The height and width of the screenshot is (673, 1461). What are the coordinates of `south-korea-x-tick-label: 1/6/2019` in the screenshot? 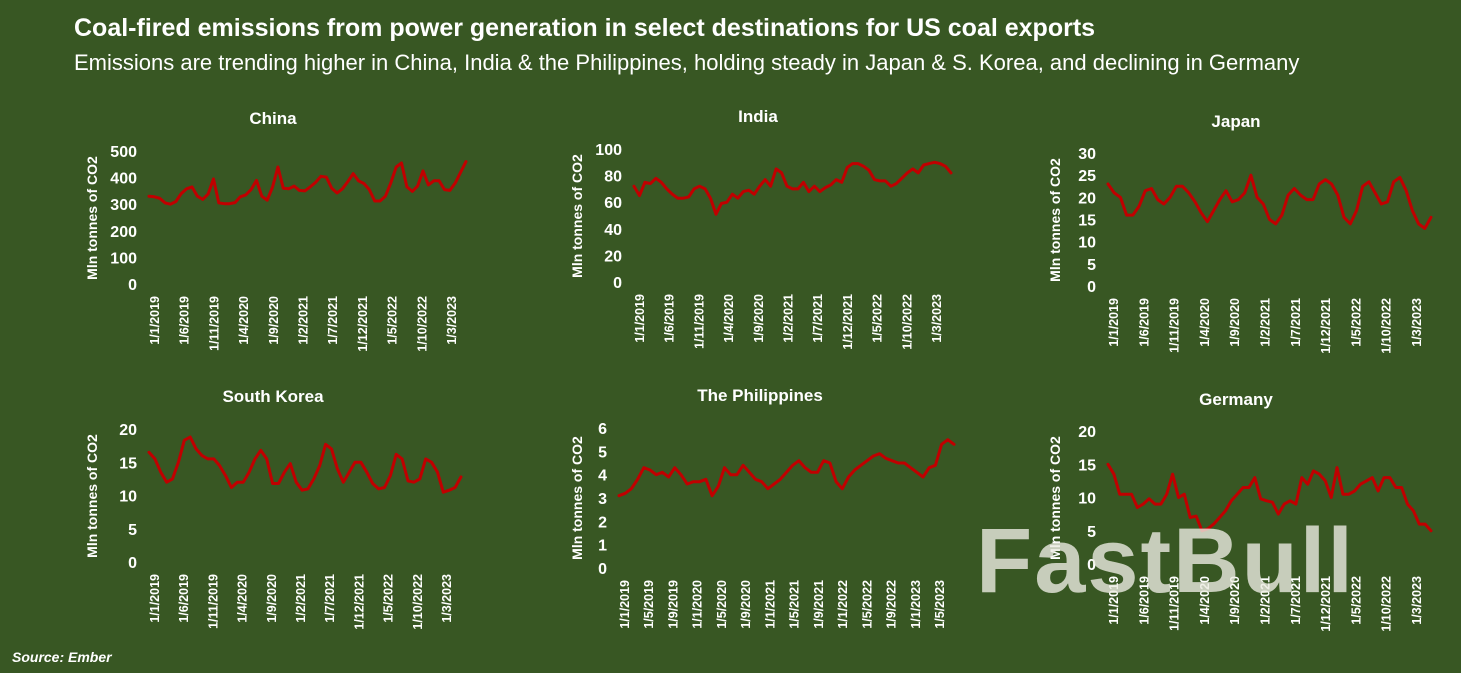 It's located at (184, 598).